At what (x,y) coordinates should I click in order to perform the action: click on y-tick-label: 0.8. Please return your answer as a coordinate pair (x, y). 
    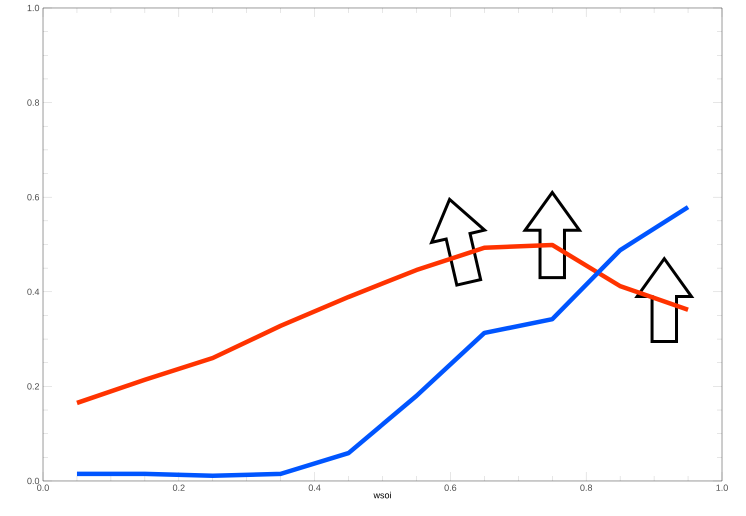
    Looking at the image, I should click on (33, 102).